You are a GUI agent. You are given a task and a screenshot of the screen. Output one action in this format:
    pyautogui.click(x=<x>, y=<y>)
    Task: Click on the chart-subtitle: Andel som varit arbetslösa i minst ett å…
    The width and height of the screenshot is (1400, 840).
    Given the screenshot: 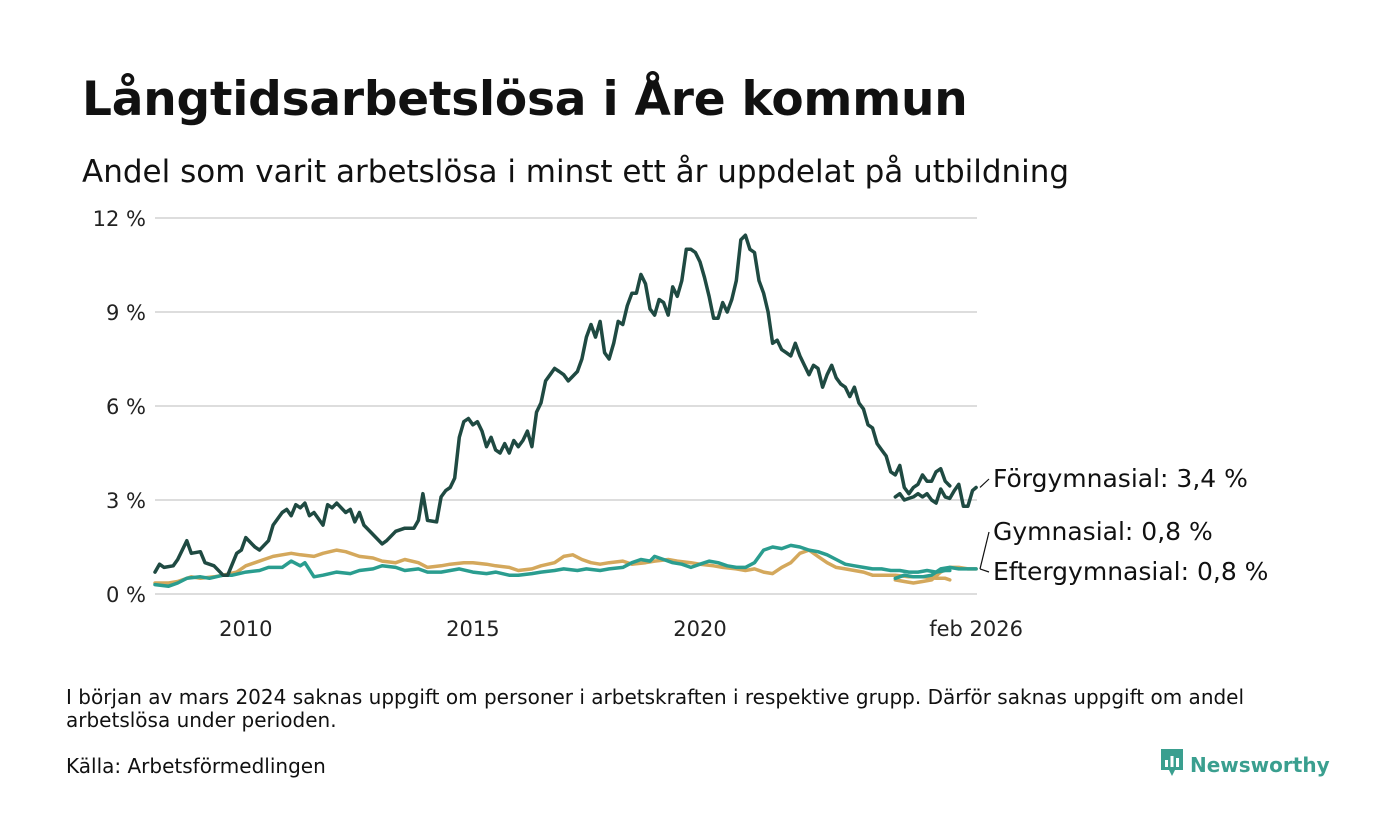 What is the action you would take?
    pyautogui.click(x=576, y=172)
    